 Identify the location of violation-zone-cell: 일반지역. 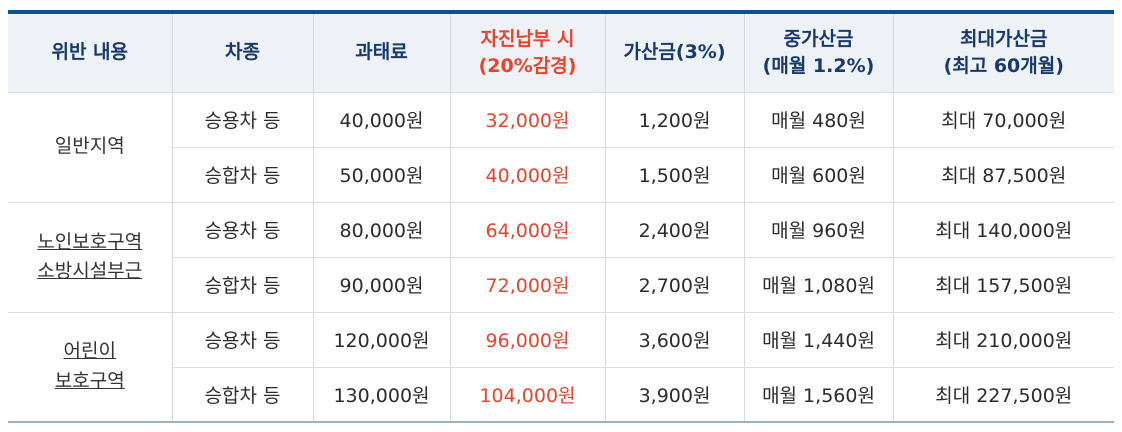
(90, 147).